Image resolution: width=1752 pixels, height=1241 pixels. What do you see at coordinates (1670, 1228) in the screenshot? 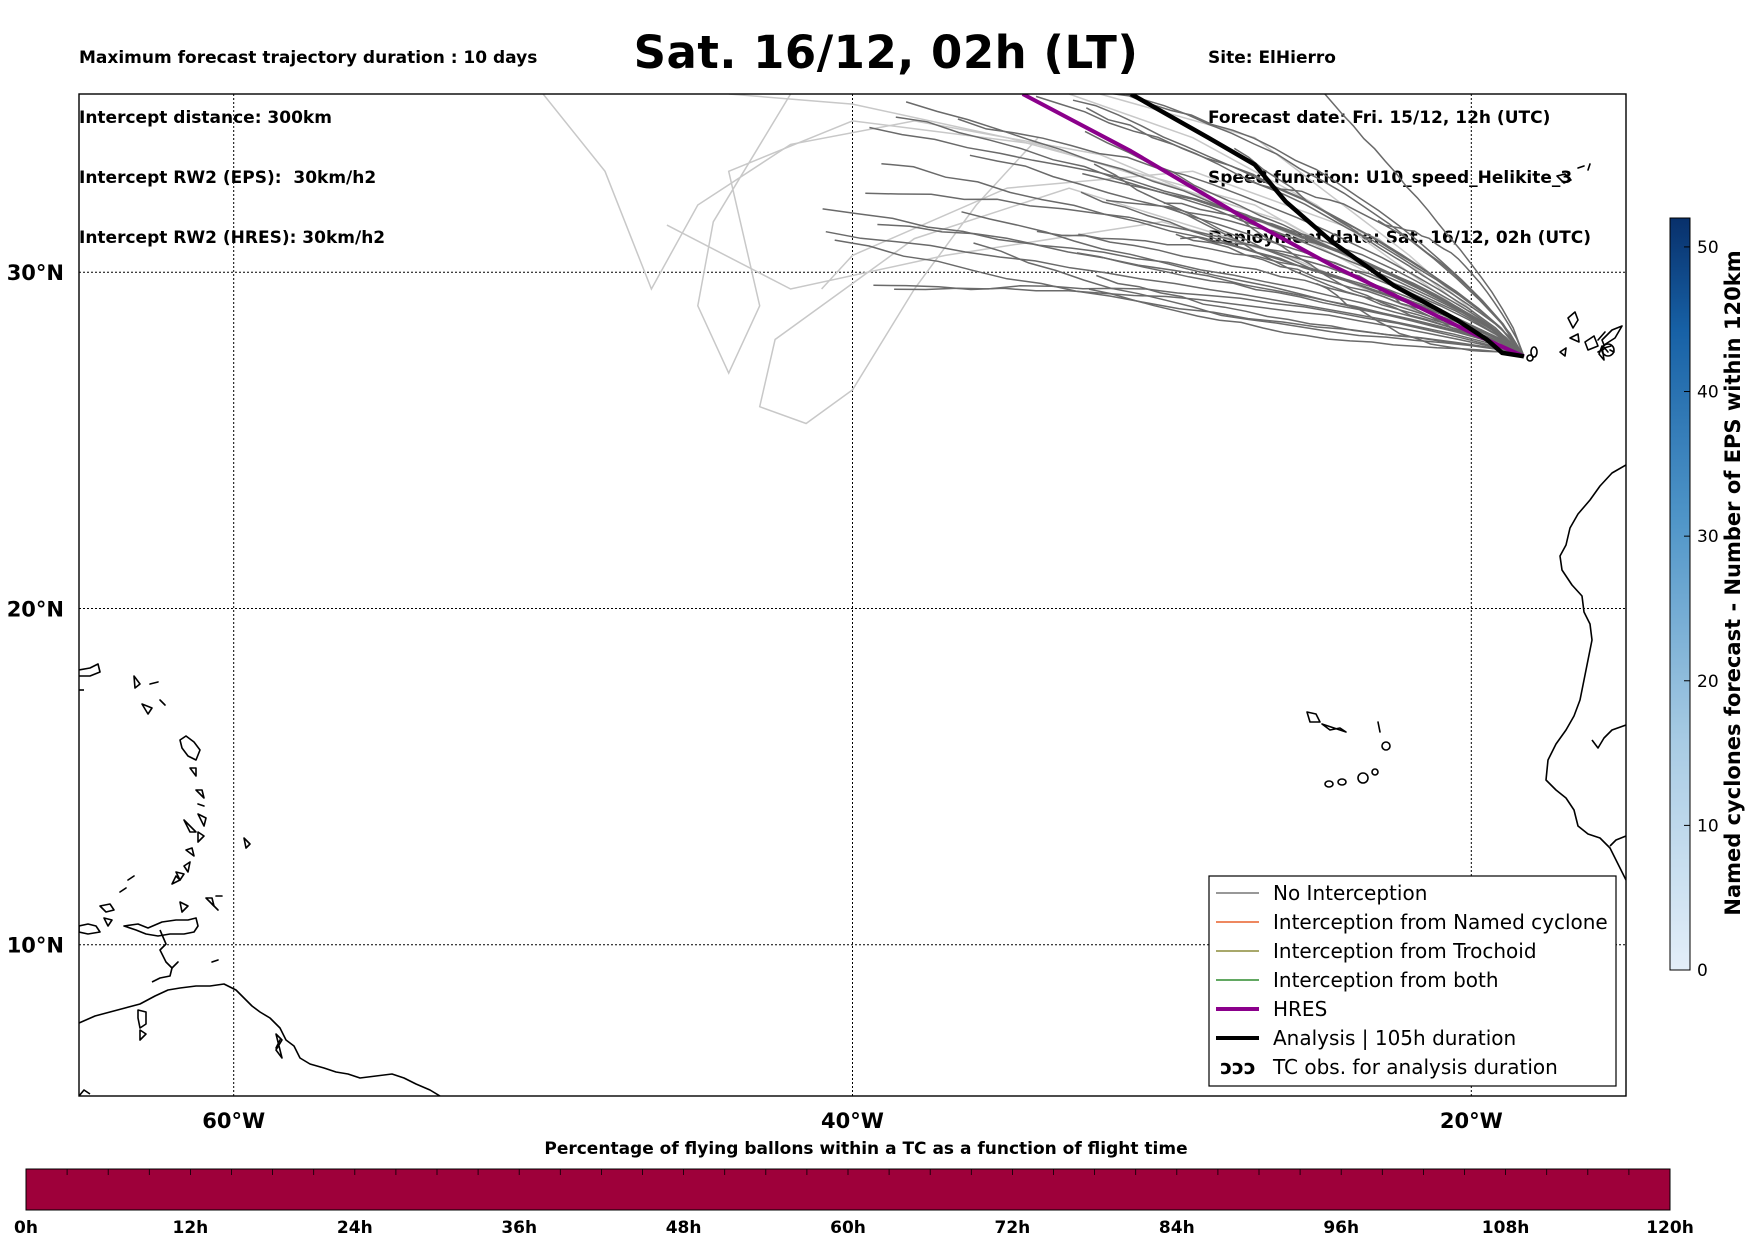
I see `percentage-bar-tick-label: 120h` at bounding box center [1670, 1228].